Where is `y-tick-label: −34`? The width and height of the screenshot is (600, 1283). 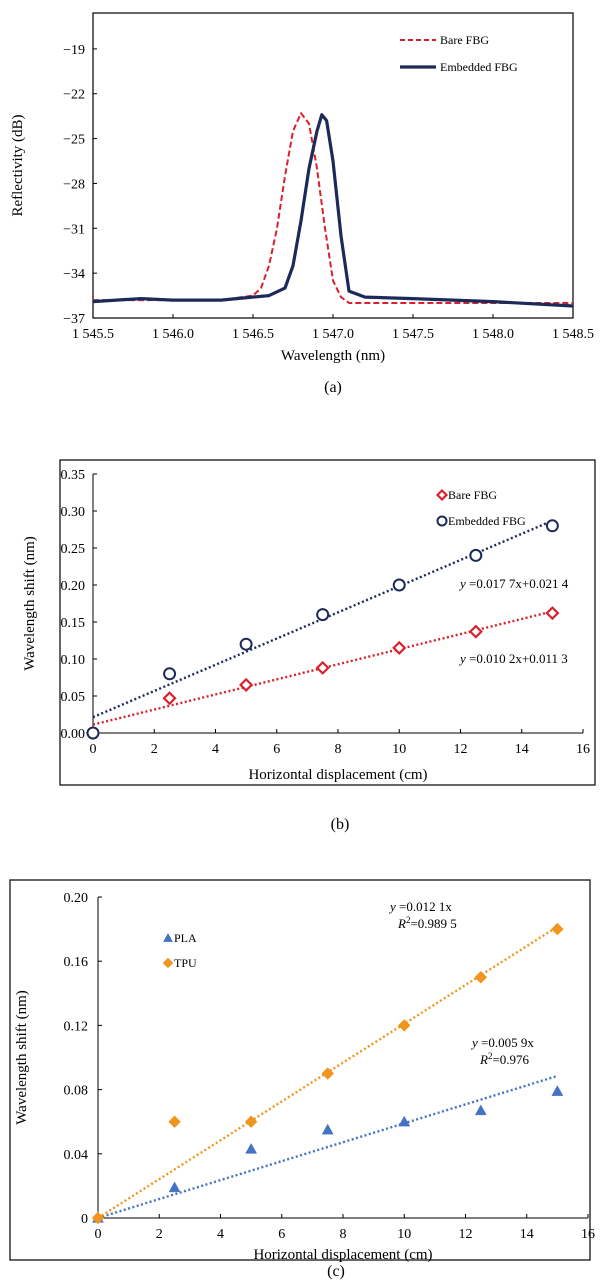
y-tick-label: −34 is located at coordinates (74, 274).